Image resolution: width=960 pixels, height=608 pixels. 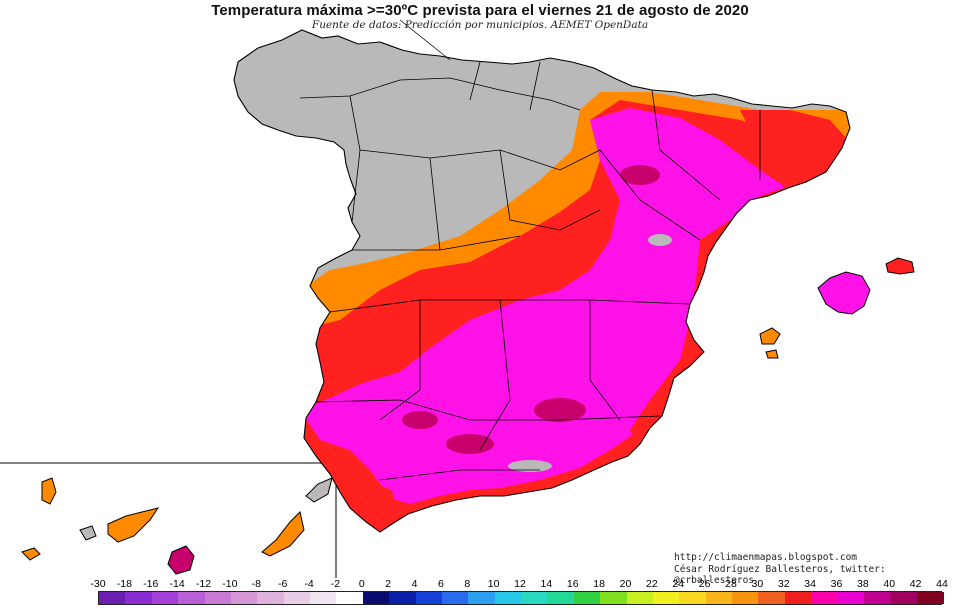 I want to click on menorca-island, so click(x=900, y=266).